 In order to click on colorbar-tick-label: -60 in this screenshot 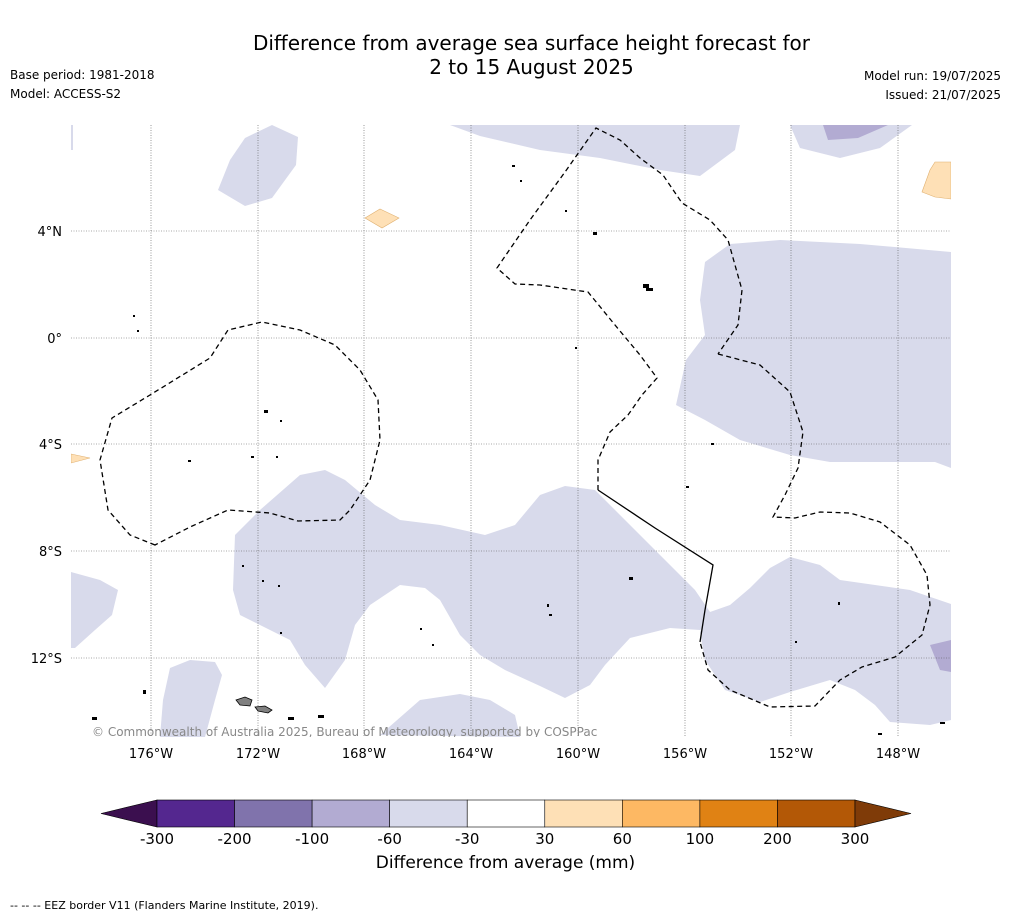, I will do `click(389, 839)`.